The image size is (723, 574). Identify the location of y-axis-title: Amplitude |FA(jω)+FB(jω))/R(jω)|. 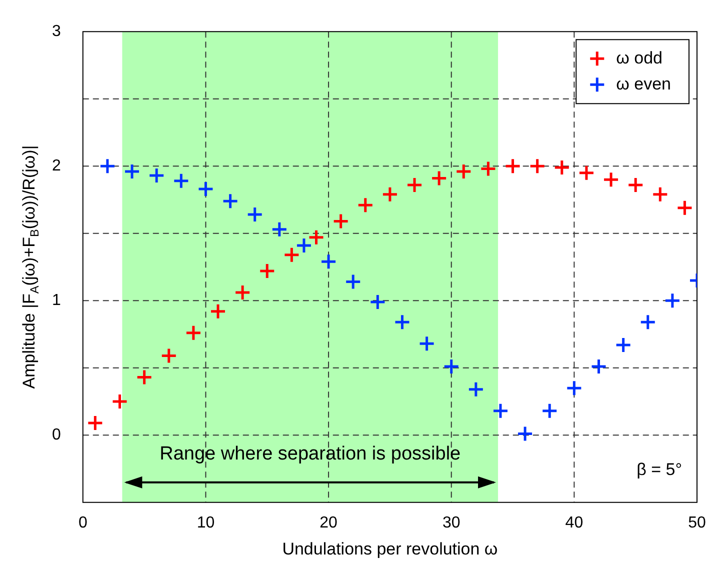
(31, 267).